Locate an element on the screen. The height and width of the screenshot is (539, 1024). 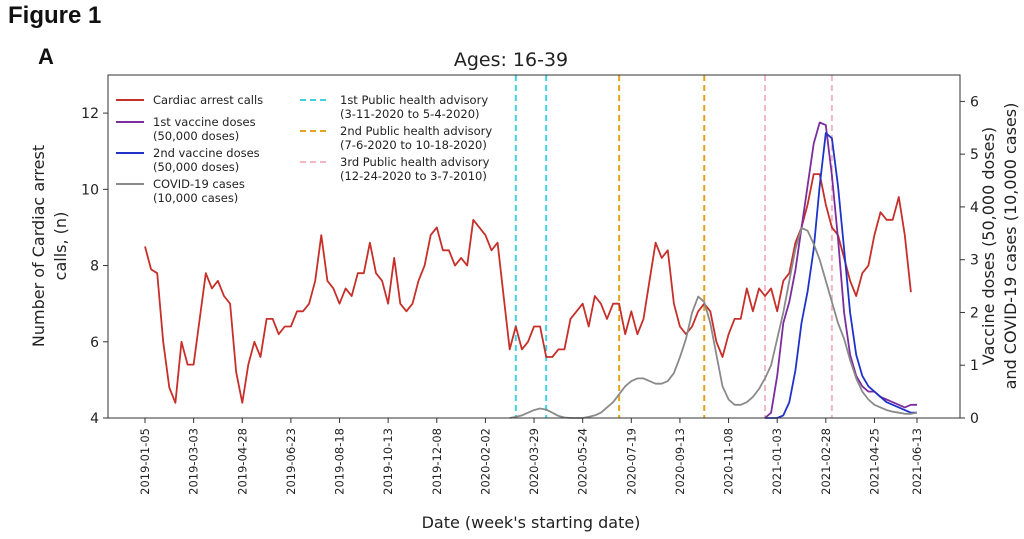
x-tick-label: 2020-02-02 is located at coordinates (485, 461).